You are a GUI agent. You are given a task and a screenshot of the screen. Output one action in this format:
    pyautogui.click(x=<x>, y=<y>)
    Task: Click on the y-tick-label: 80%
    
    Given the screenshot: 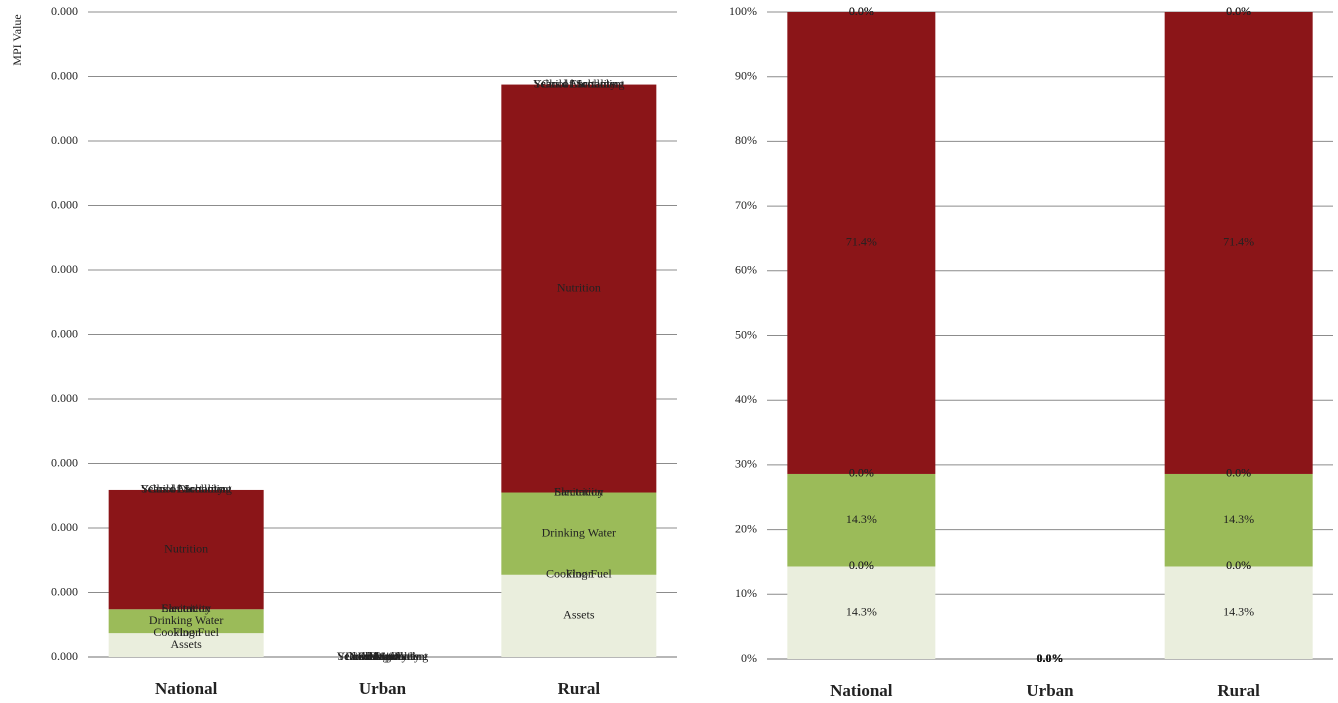 What is the action you would take?
    pyautogui.click(x=746, y=140)
    